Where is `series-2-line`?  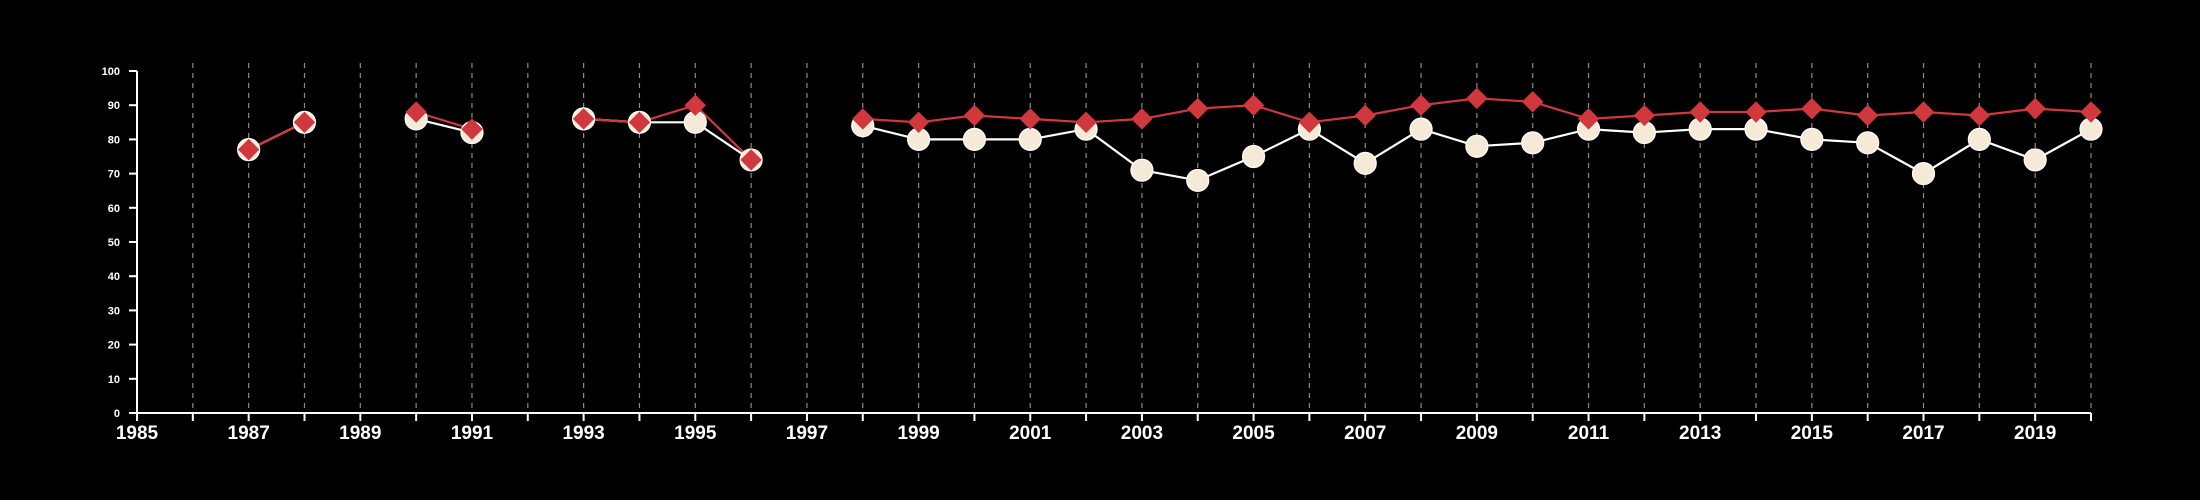
series-2-line is located at coordinates (667, 132).